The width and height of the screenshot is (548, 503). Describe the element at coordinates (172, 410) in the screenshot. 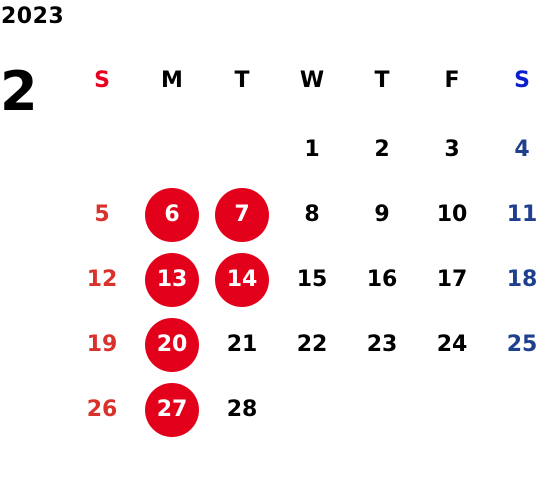

I see `highlighted-day-cell: 27` at that location.